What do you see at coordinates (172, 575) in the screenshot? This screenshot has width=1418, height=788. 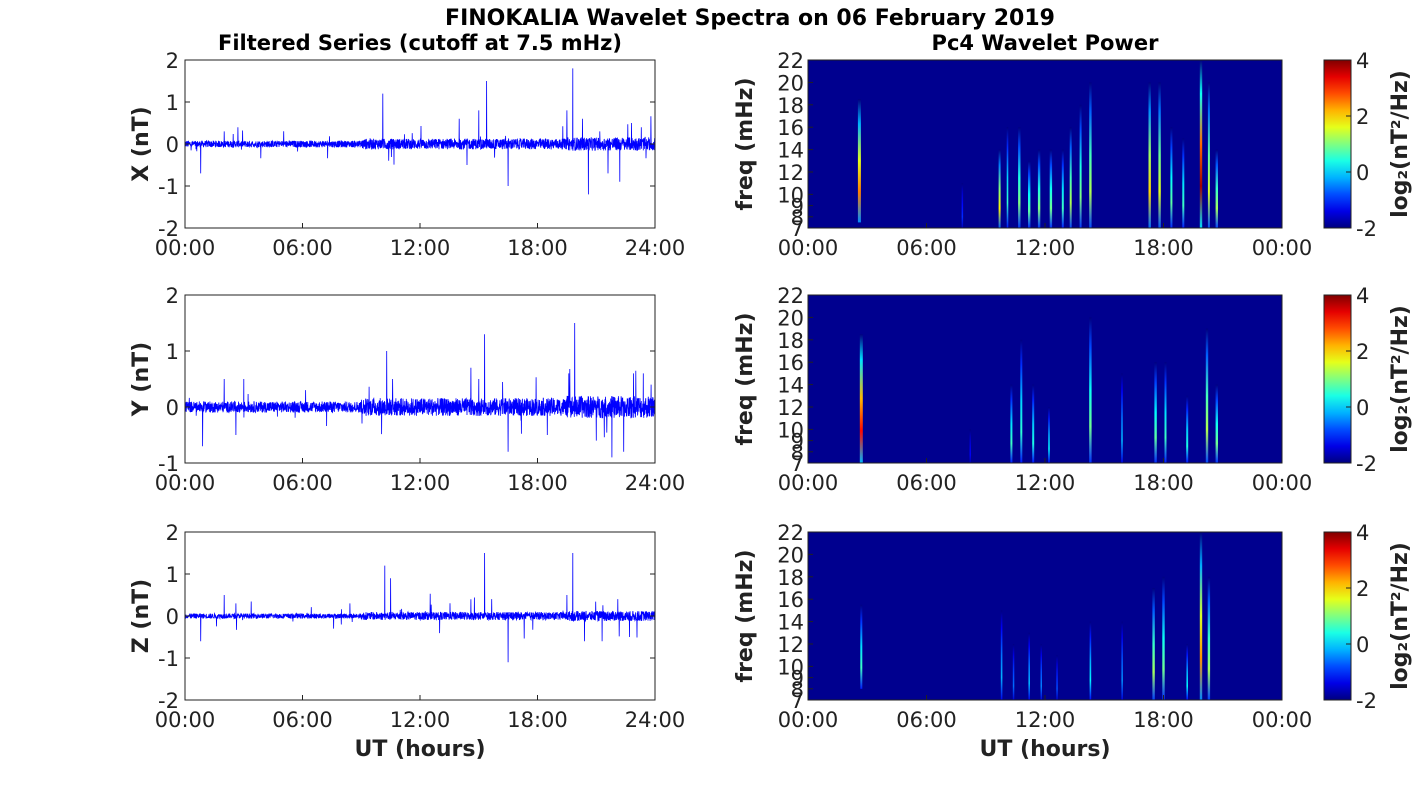 I see `y-tick-label: 1` at bounding box center [172, 575].